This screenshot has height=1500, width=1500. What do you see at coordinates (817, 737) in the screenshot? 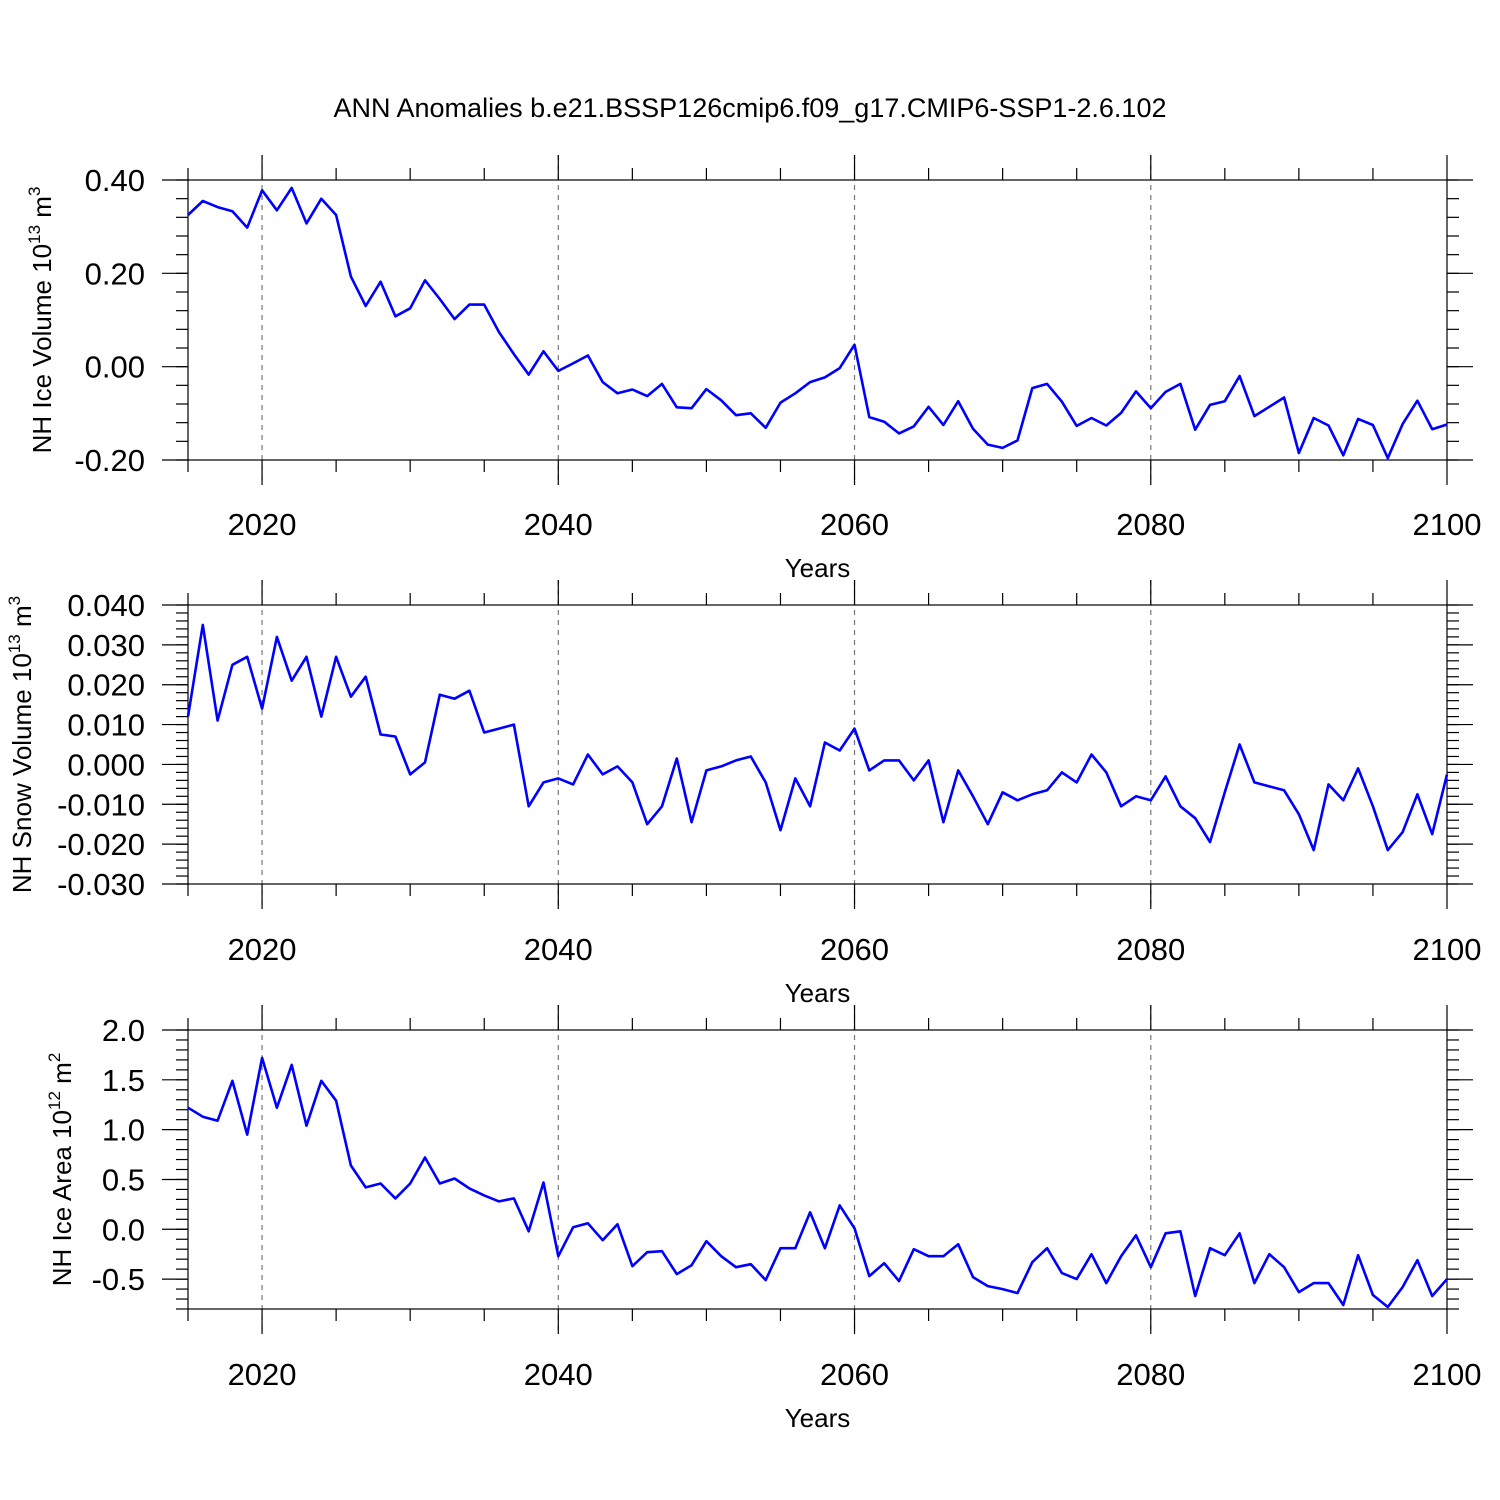
I see `series-line-nh-snow-volume` at bounding box center [817, 737].